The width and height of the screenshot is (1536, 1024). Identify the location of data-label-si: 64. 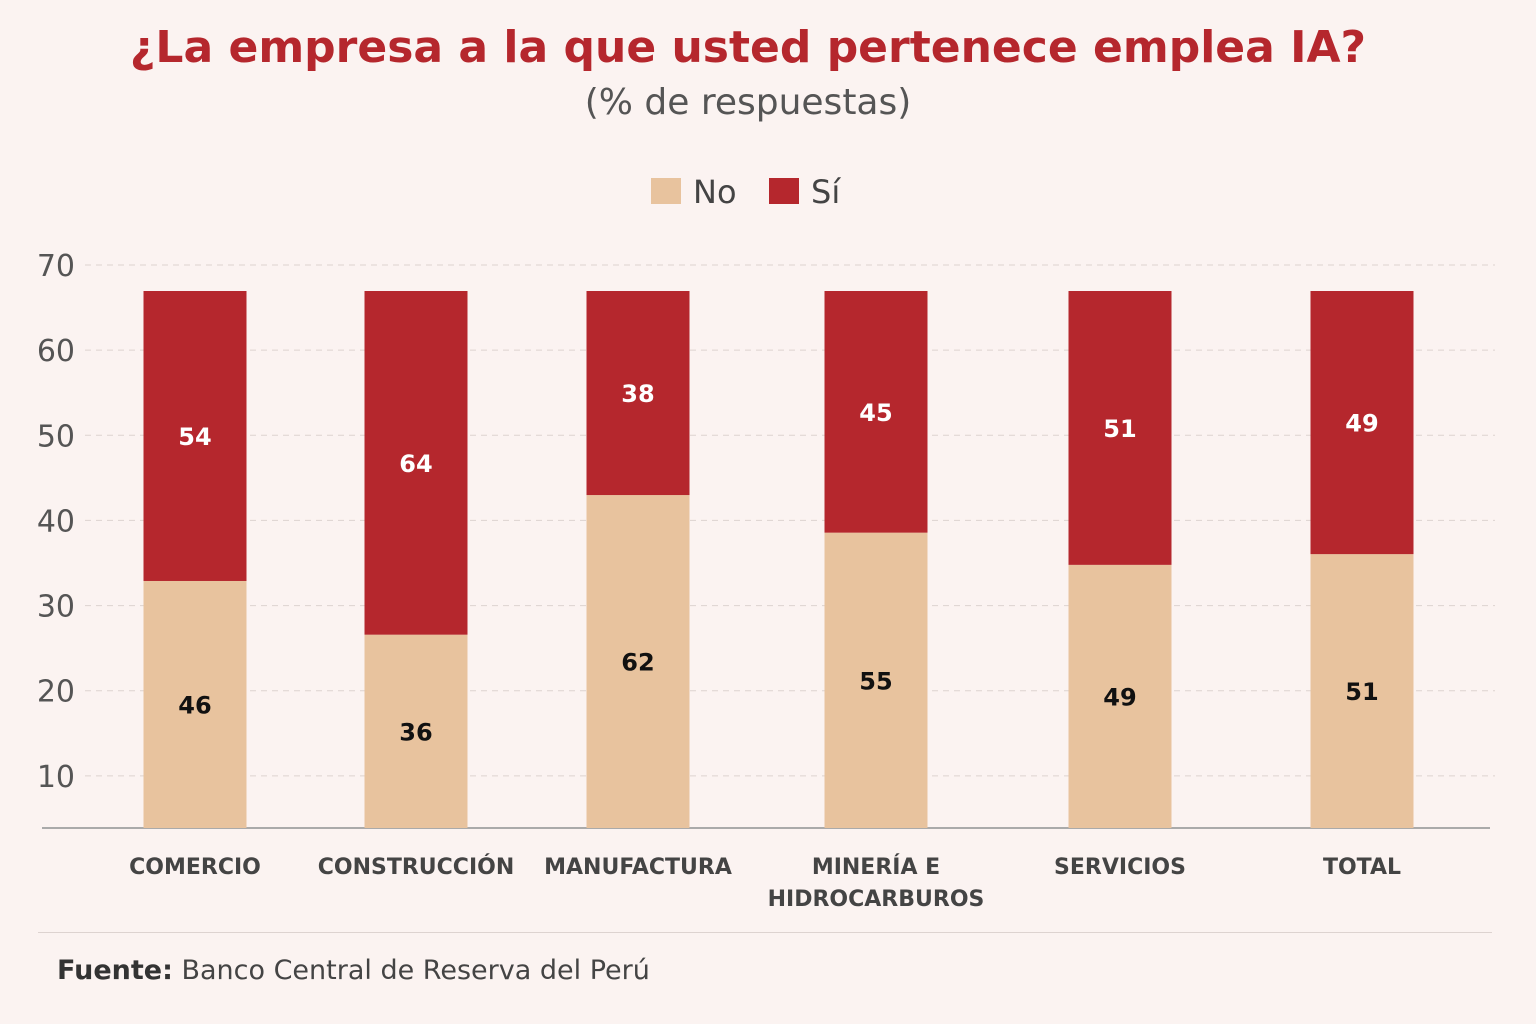
(415, 464).